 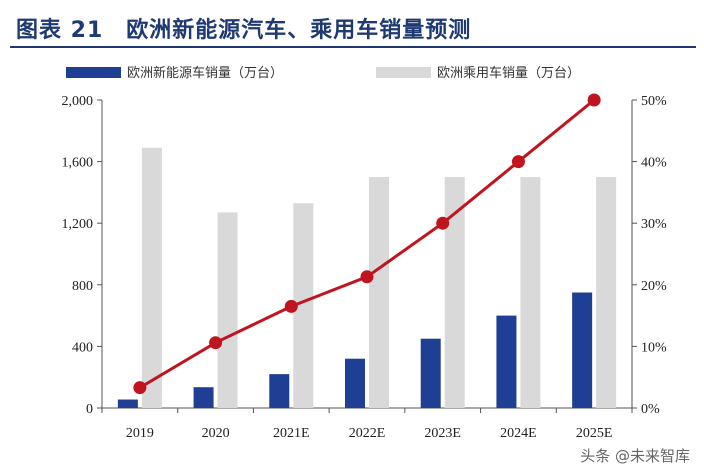 I want to click on left-tick-label: 1,600, so click(x=78, y=163).